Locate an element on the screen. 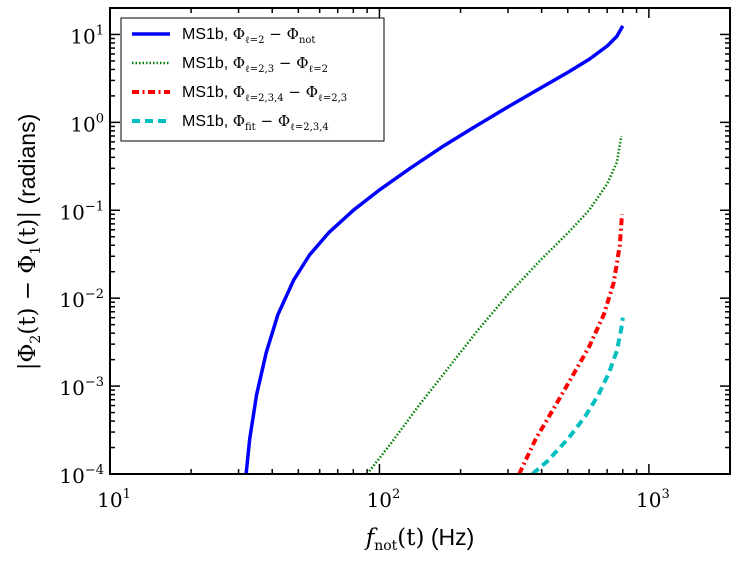 The width and height of the screenshot is (741, 561). legend-entry-label: MS1b, Φℓ=2,3 − Φℓ=2 is located at coordinates (255, 64).